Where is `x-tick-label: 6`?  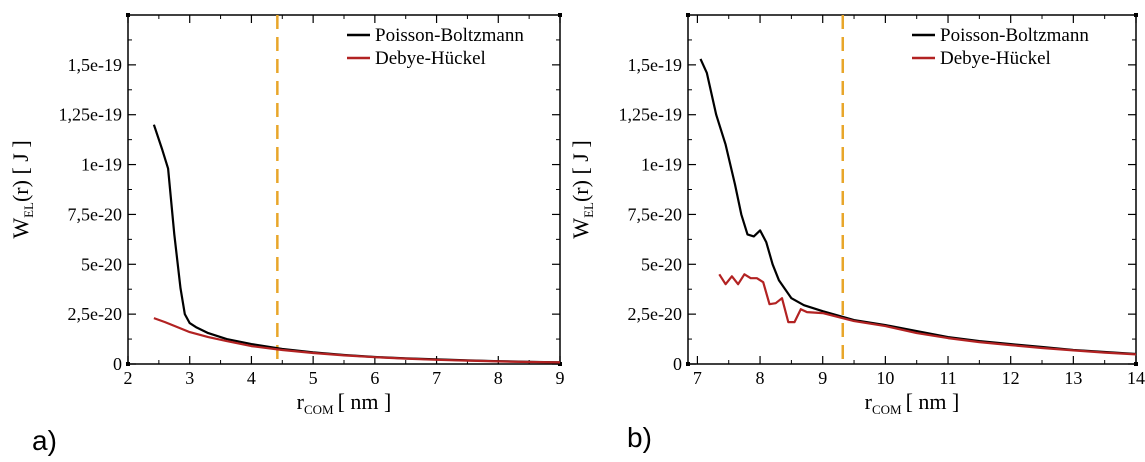 x-tick-label: 6 is located at coordinates (374, 378).